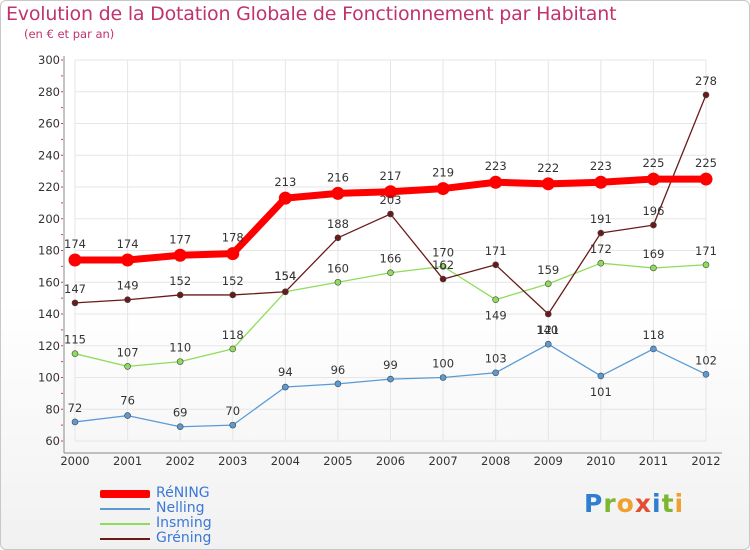  Describe the element at coordinates (75, 289) in the screenshot. I see `data-label: 147` at that location.